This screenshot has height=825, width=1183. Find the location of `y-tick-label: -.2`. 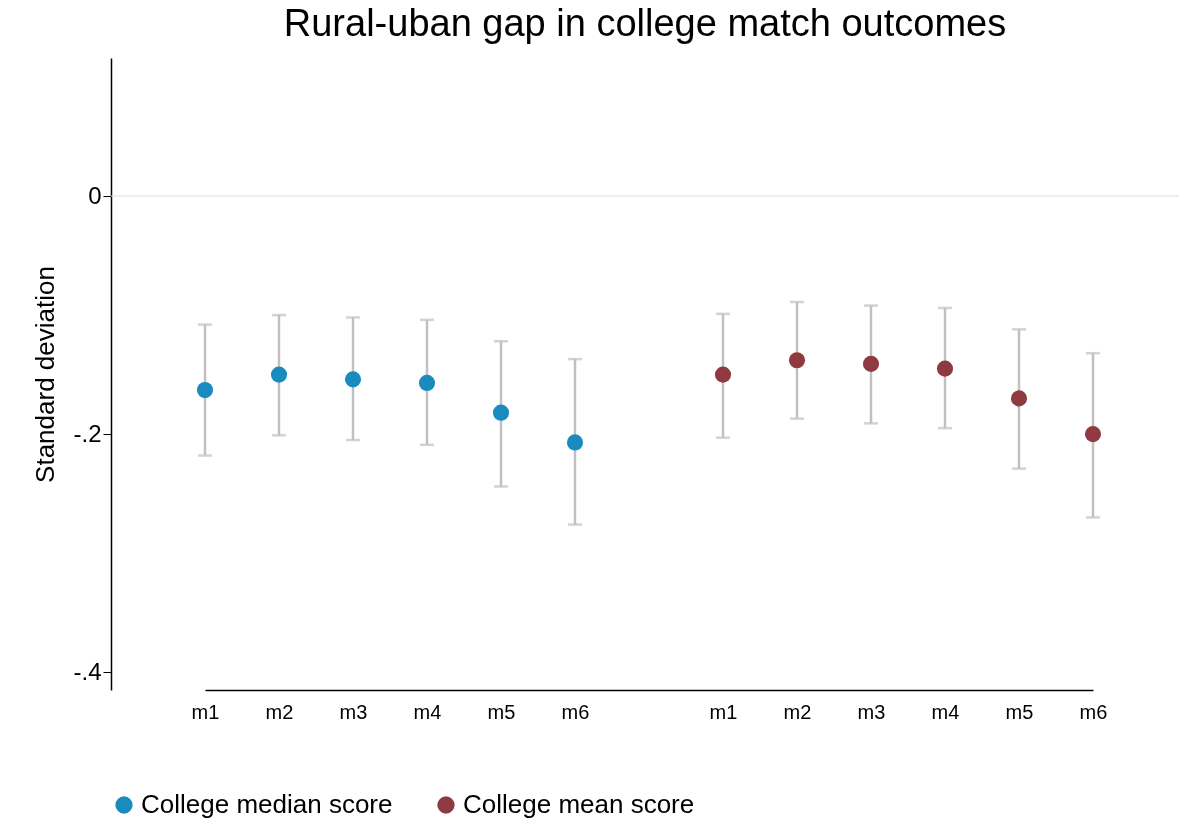

y-tick-label: -.2 is located at coordinates (87, 433).